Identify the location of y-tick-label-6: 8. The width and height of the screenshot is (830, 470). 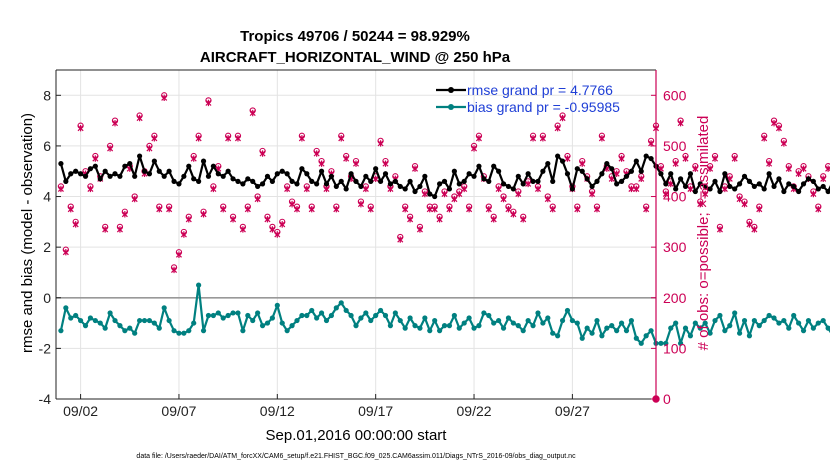
(47, 95).